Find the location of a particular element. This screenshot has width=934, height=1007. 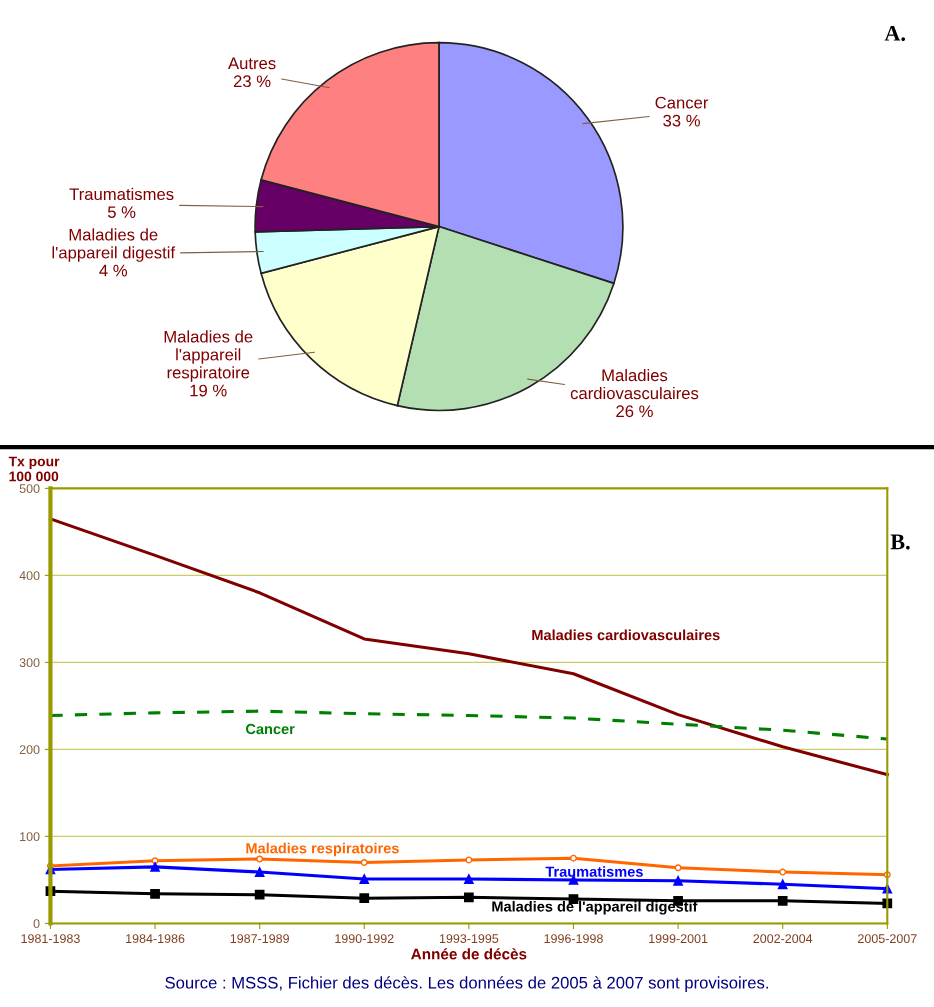

y-tick-label: 200 is located at coordinates (29, 750).